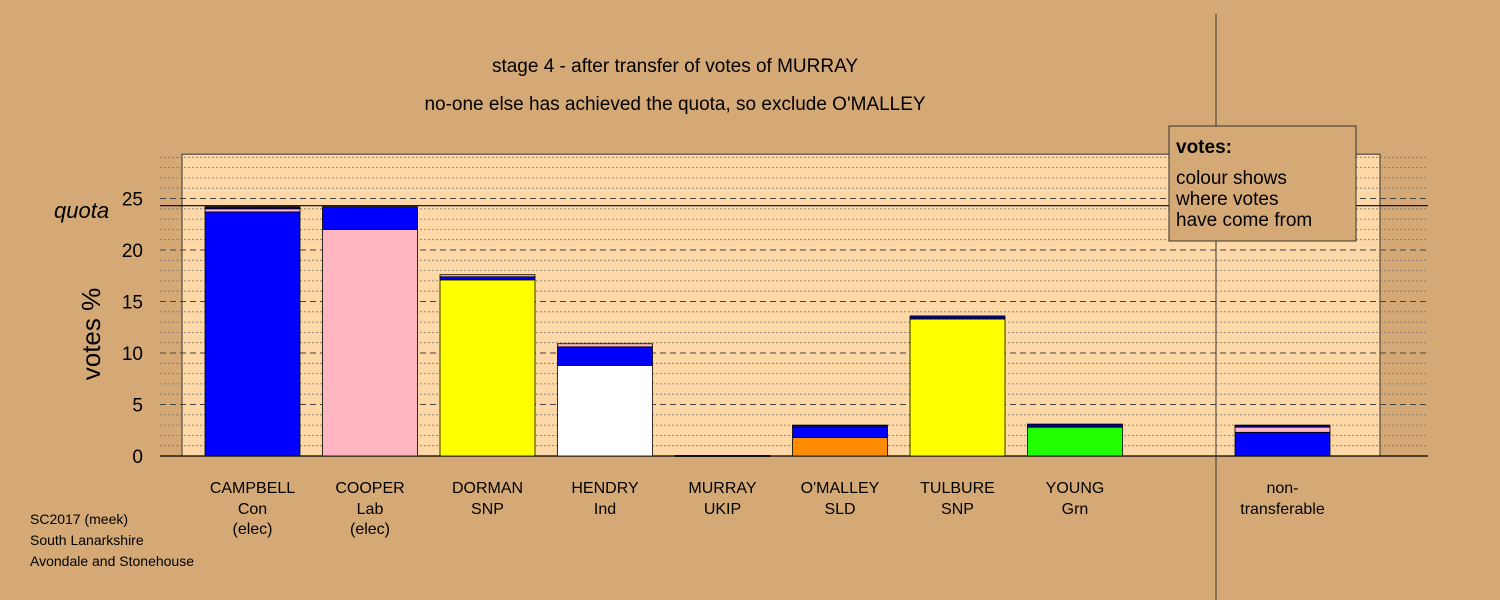 This screenshot has height=600, width=1500. Describe the element at coordinates (839, 509) in the screenshot. I see `candidate-party-label: SLD` at that location.